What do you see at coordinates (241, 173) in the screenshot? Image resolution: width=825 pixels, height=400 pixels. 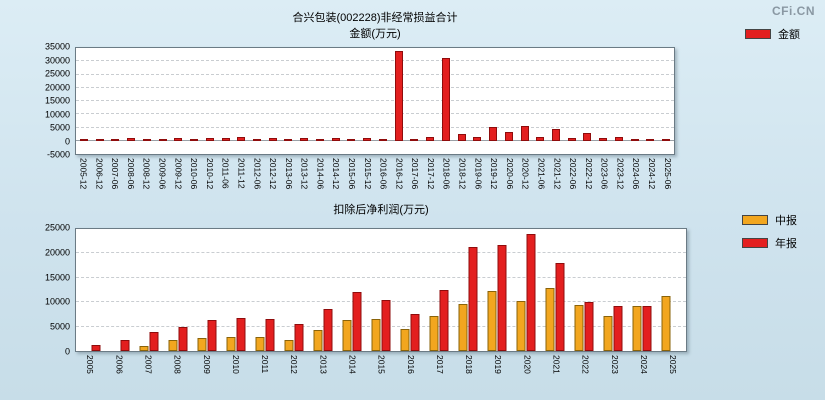 I see `x-axis-tick-label: 2011-12` at bounding box center [241, 173].